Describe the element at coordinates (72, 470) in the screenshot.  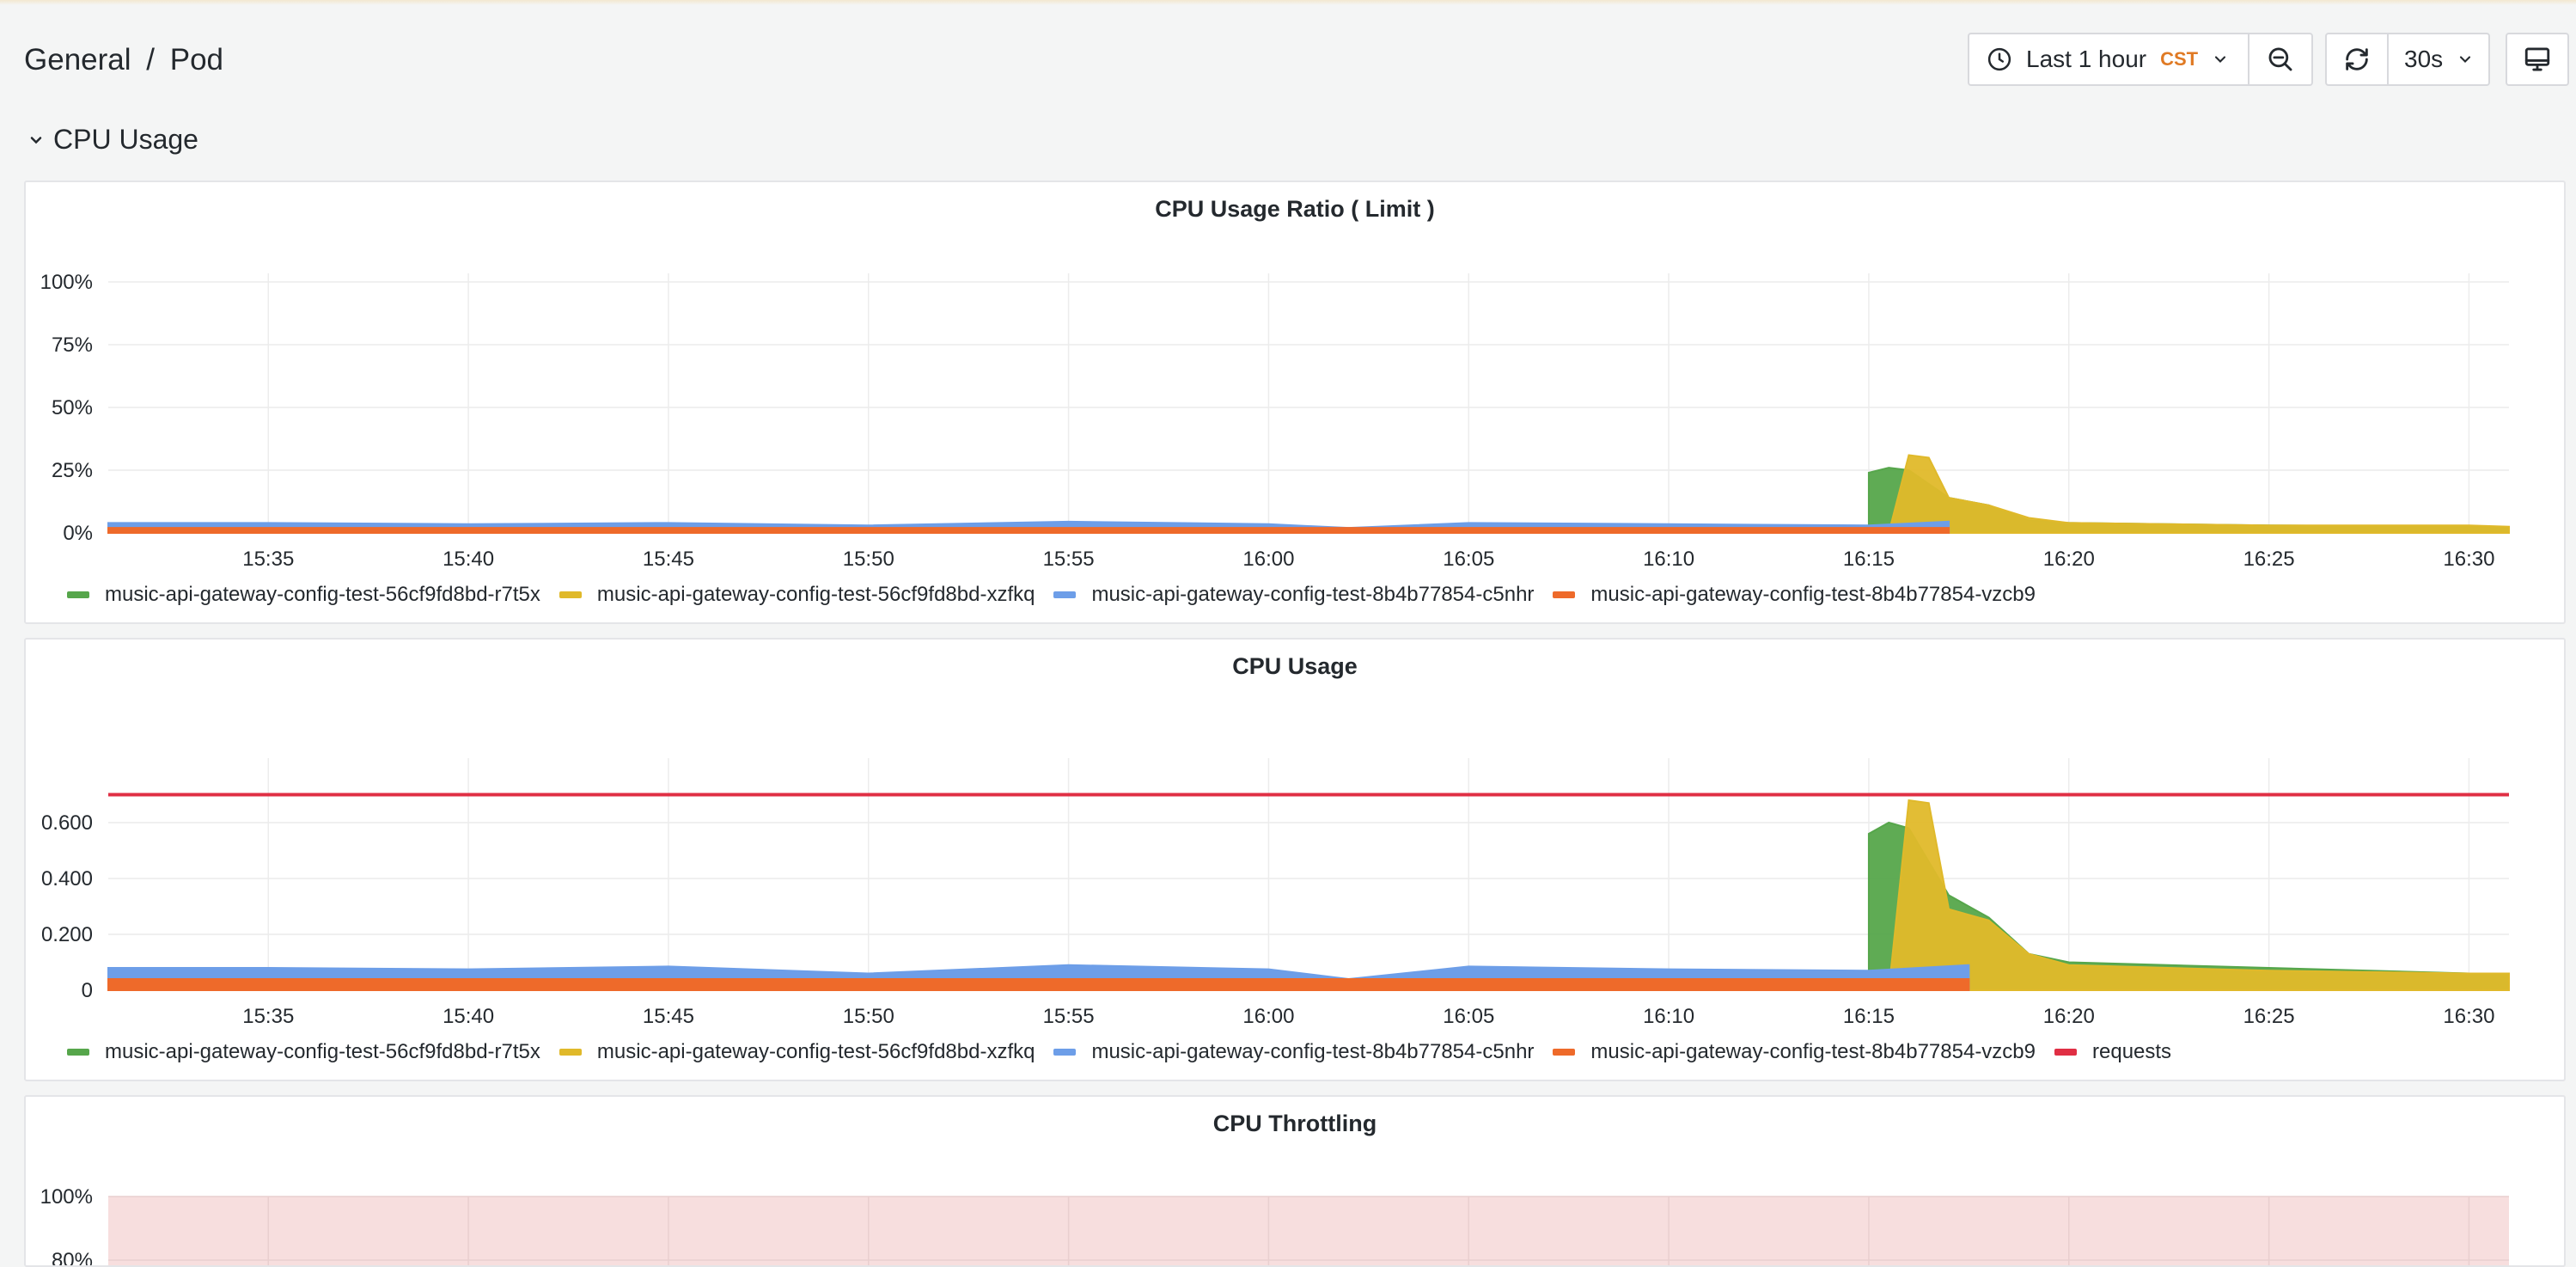
I see `y-tick-label: 25%` at that location.